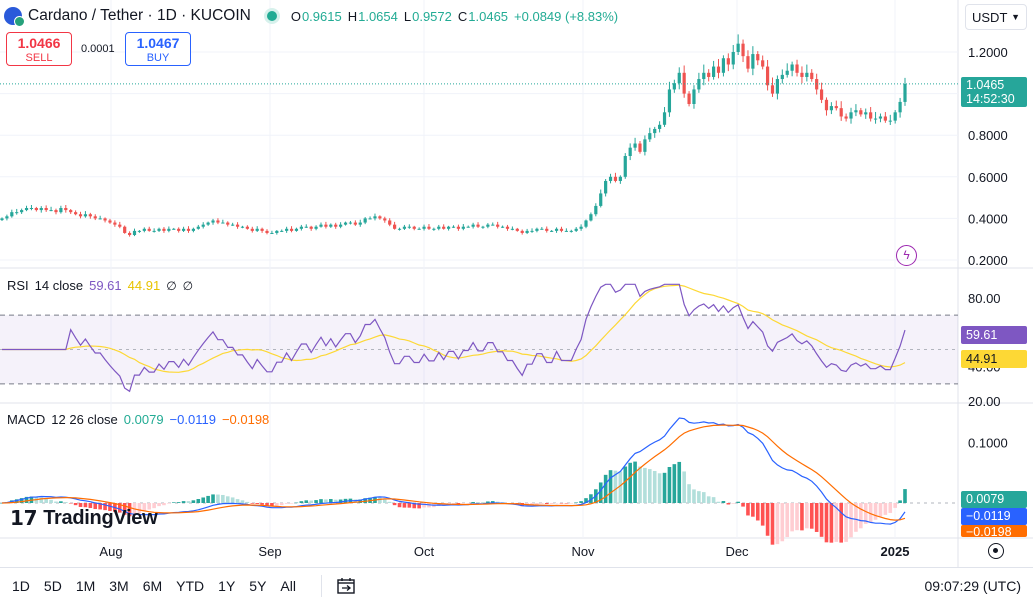 The width and height of the screenshot is (1033, 604). Describe the element at coordinates (288, 586) in the screenshot. I see `range-all: All` at that location.